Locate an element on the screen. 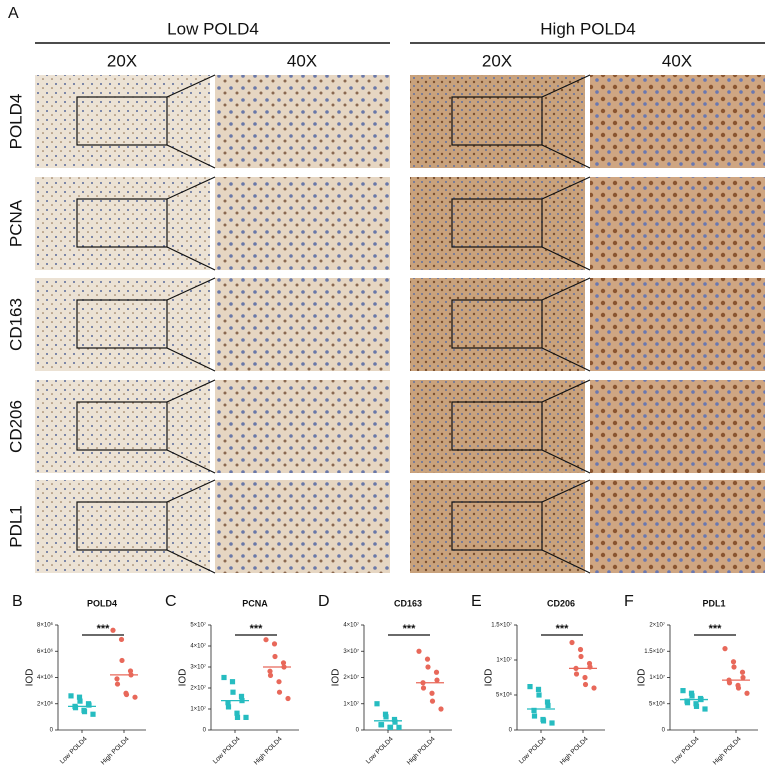  y-tick-label: 2×10⁶ is located at coordinates (45, 703).